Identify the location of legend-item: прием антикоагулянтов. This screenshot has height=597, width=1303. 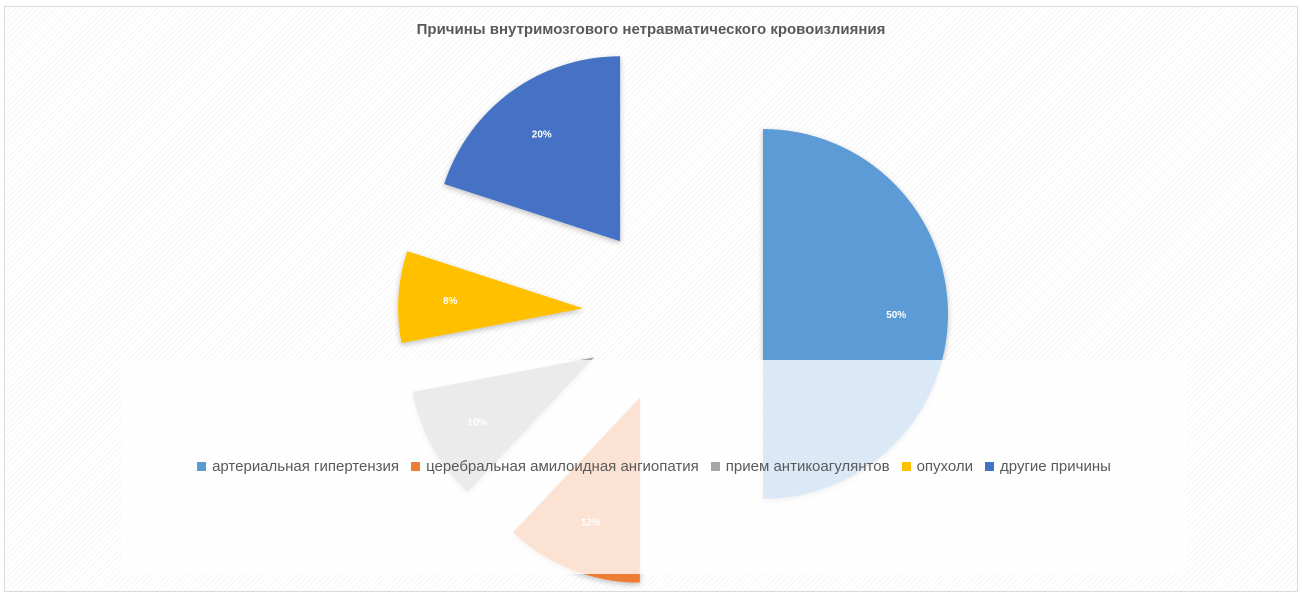
(800, 466).